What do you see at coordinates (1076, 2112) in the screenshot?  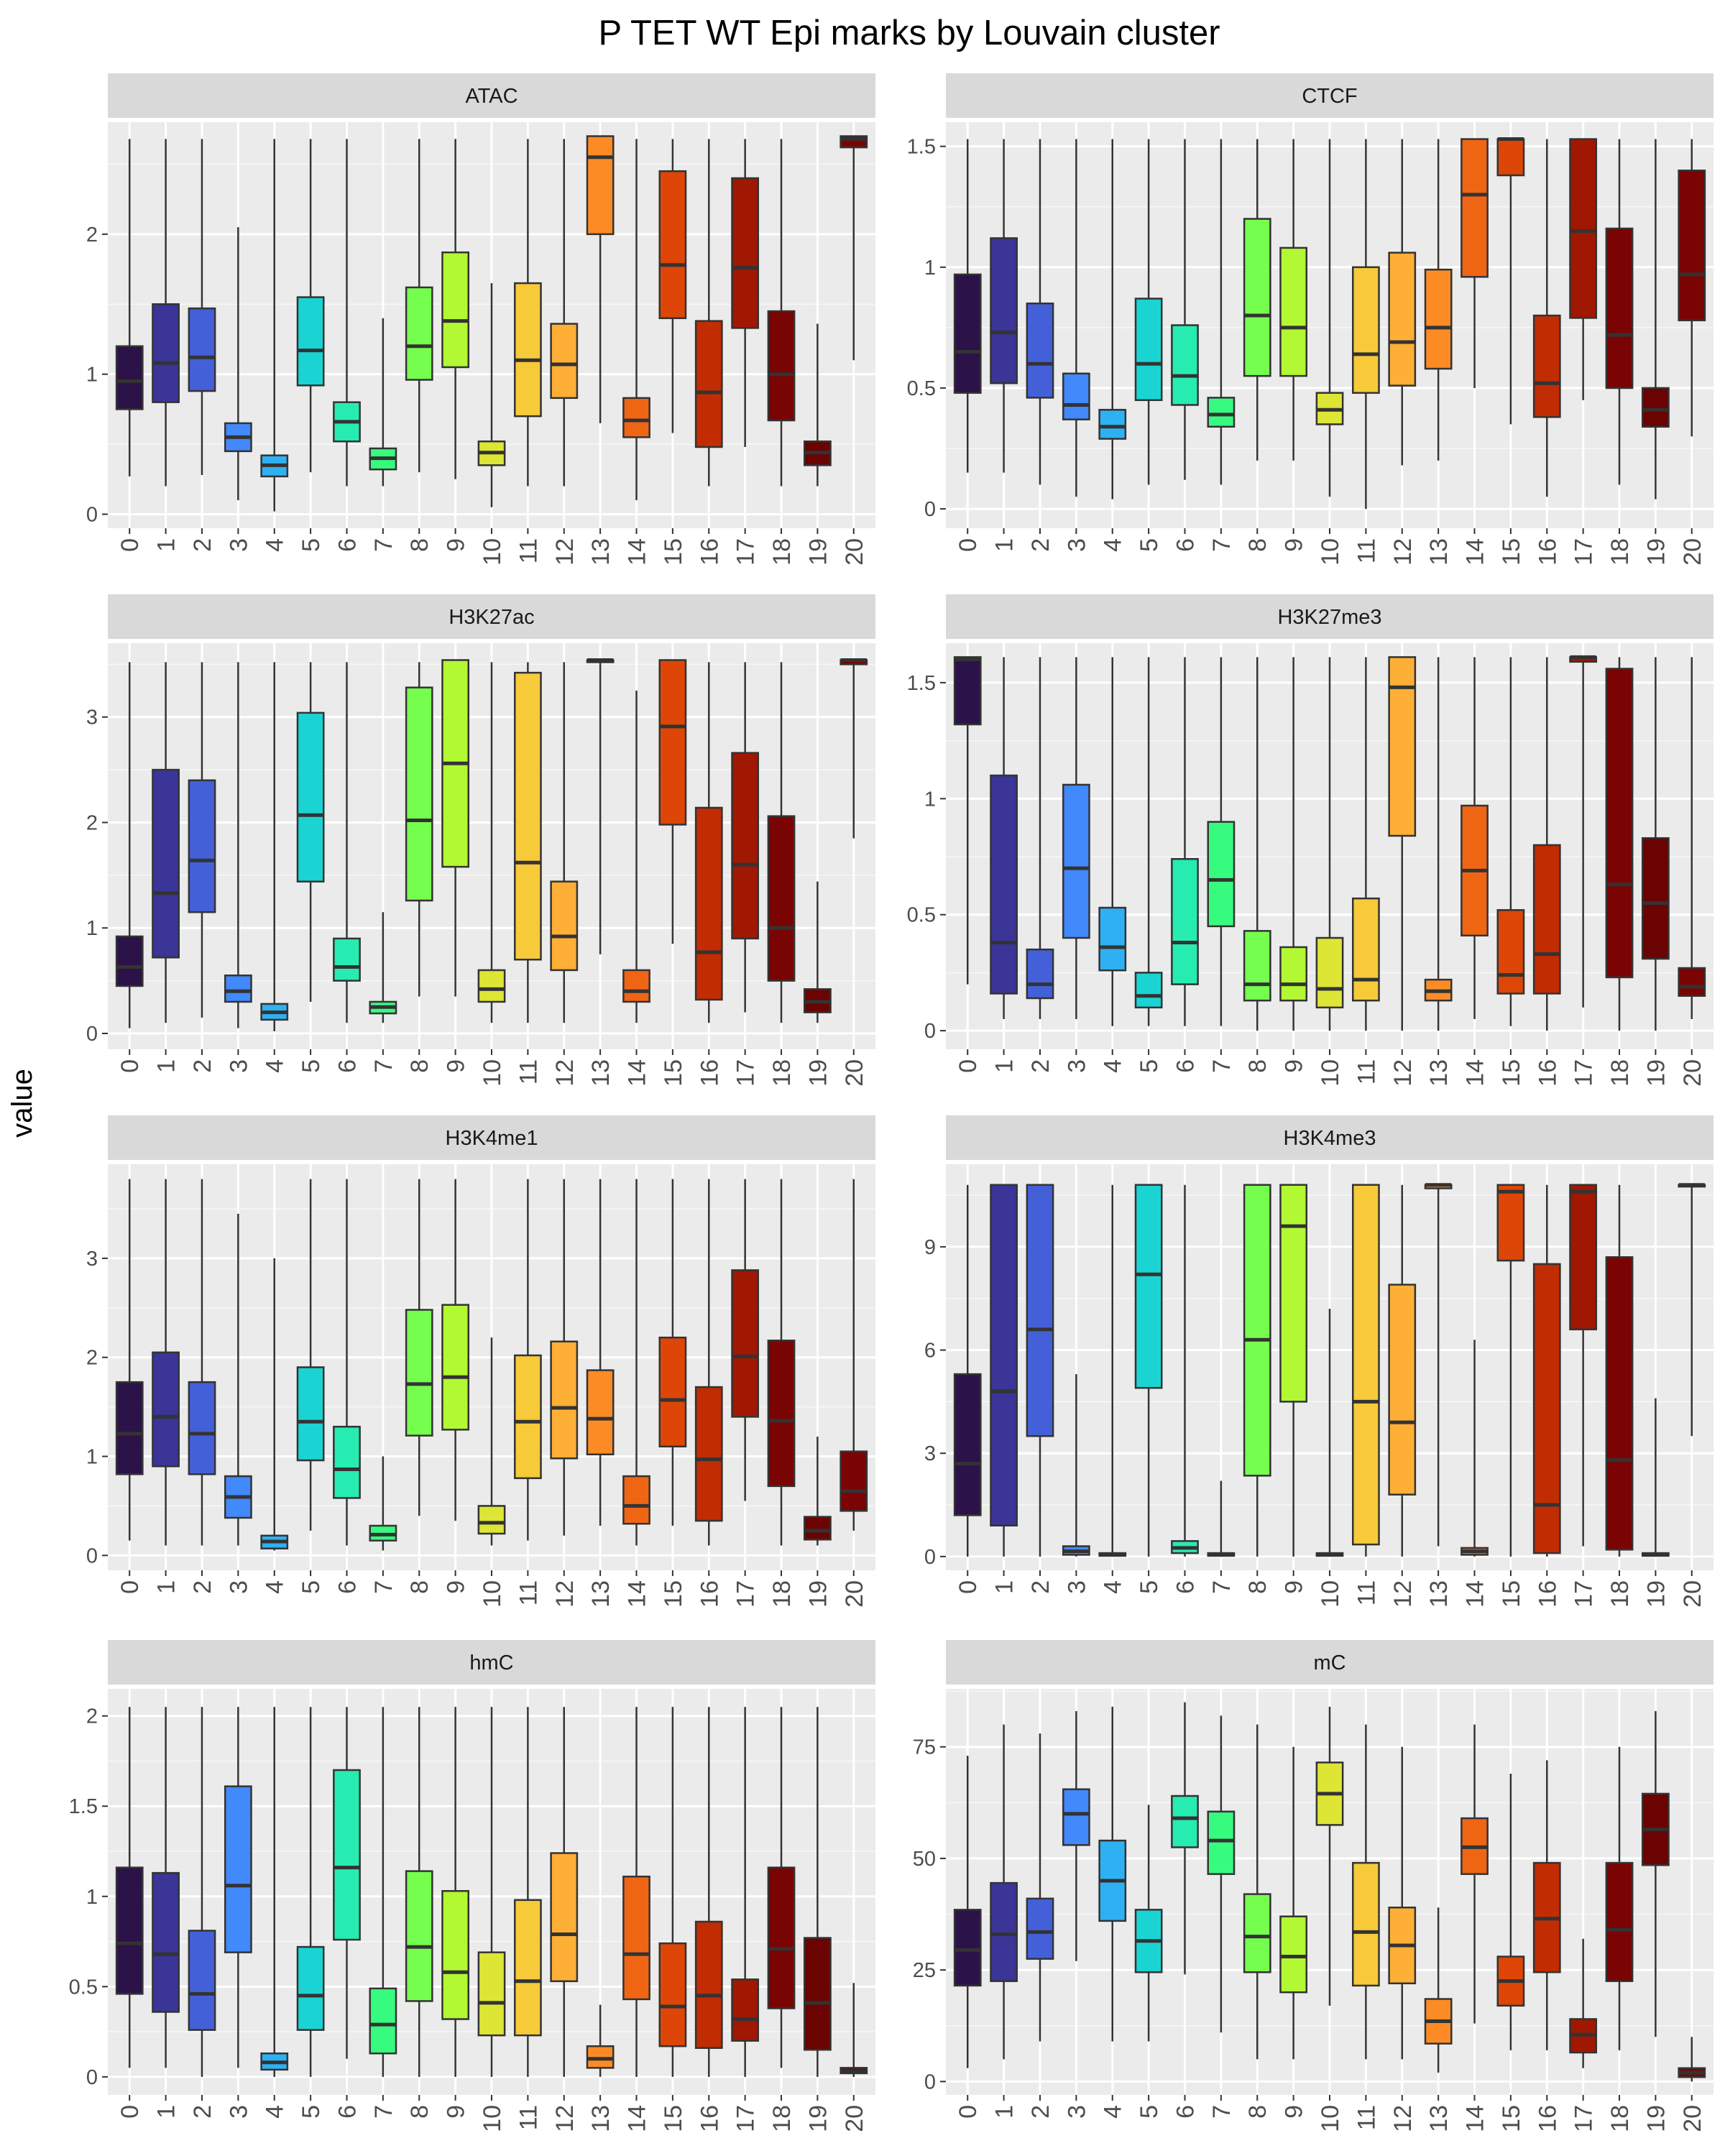 I see `x-tick-label: 3` at bounding box center [1076, 2112].